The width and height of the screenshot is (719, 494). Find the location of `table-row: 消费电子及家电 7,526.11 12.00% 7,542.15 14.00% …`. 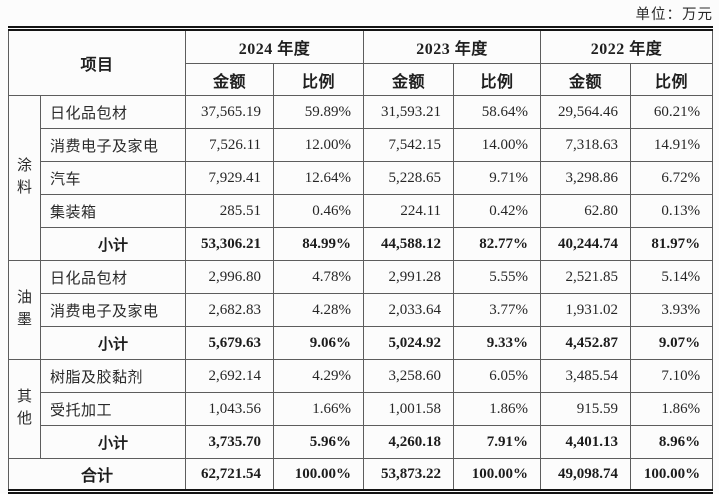

table-row: 消费电子及家电 7,526.11 12.00% 7,542.15 14.00% … is located at coordinates (361, 145).